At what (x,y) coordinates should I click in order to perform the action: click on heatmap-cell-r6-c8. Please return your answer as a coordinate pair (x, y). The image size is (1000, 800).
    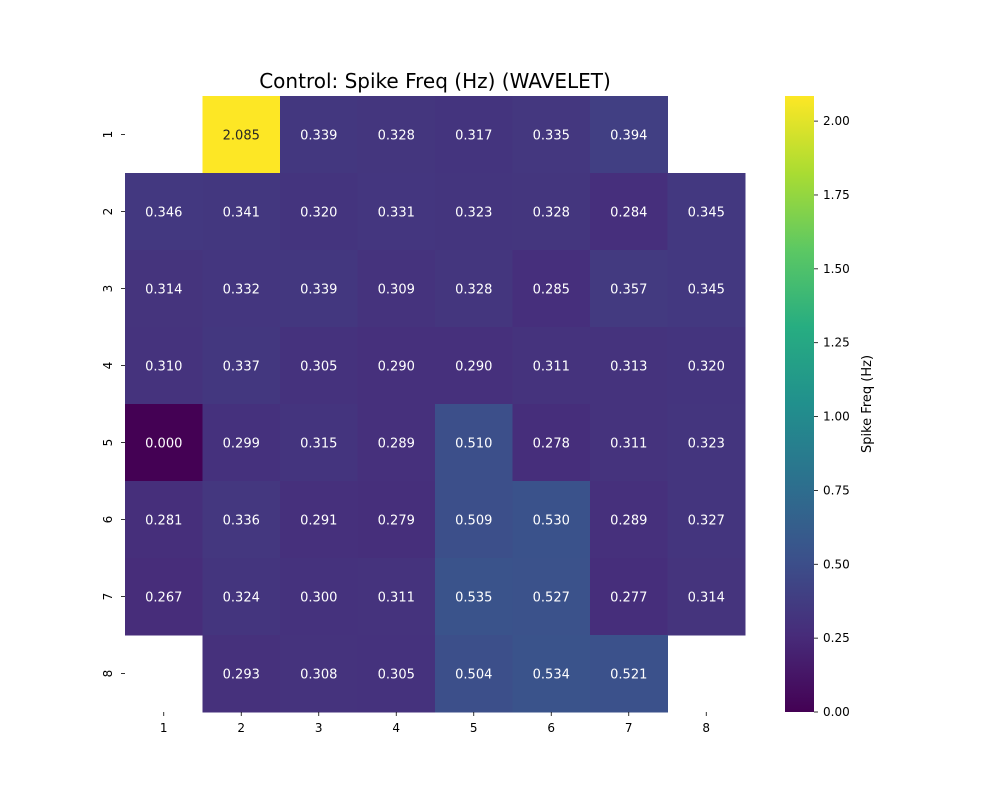
    Looking at the image, I should click on (706, 520).